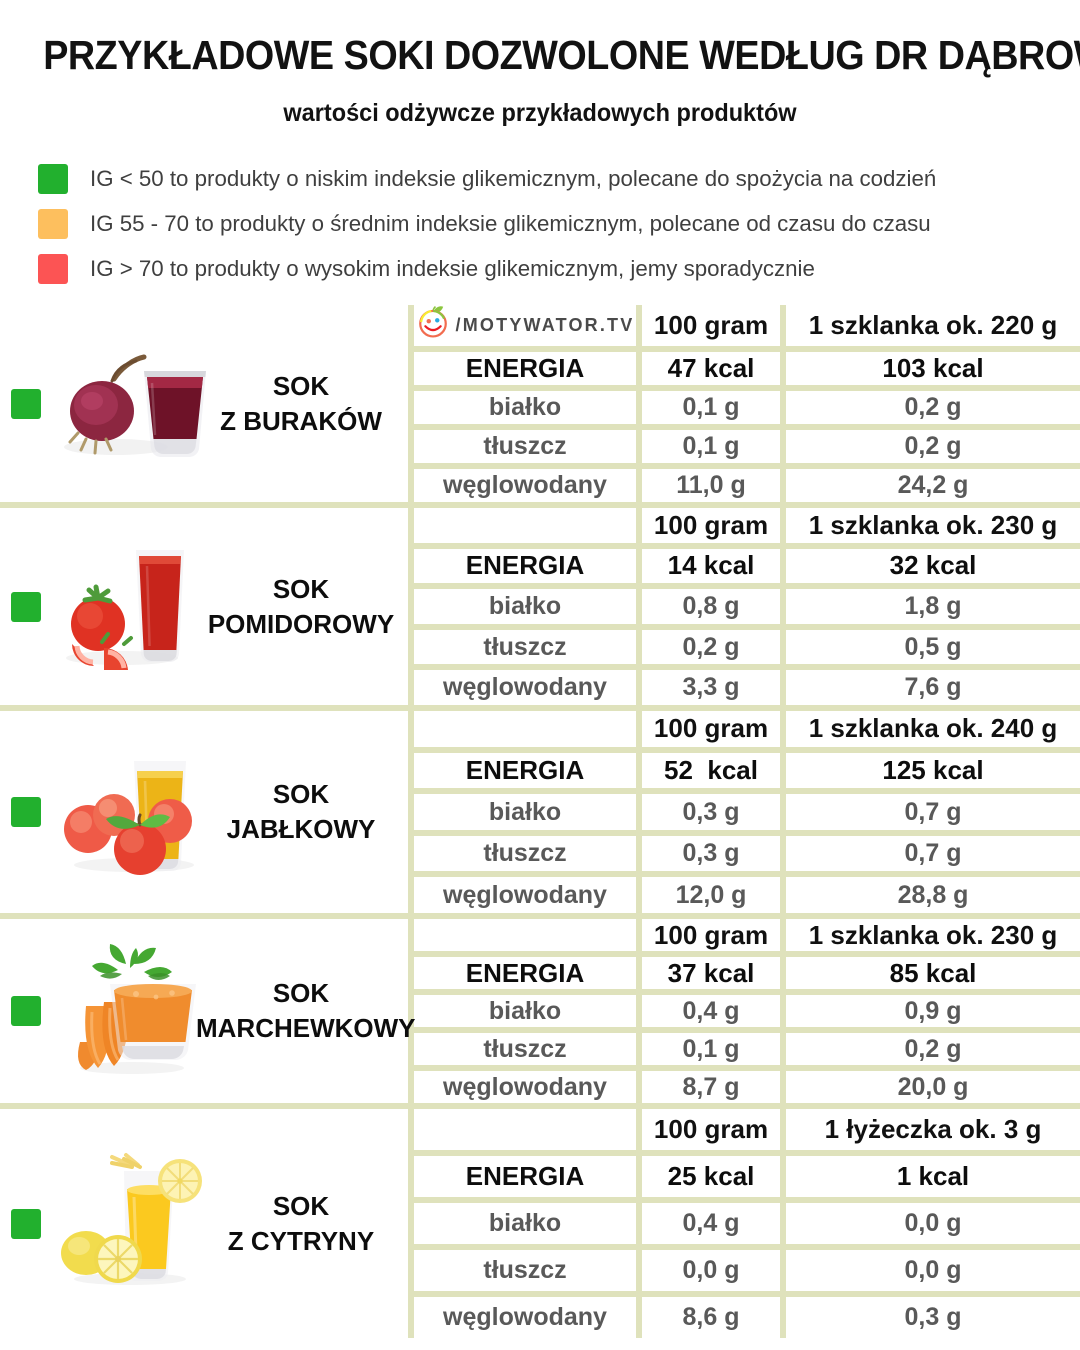  I want to click on grid-row-fat: tłuszcz 0,1 g 0,2 g, so click(747, 449).